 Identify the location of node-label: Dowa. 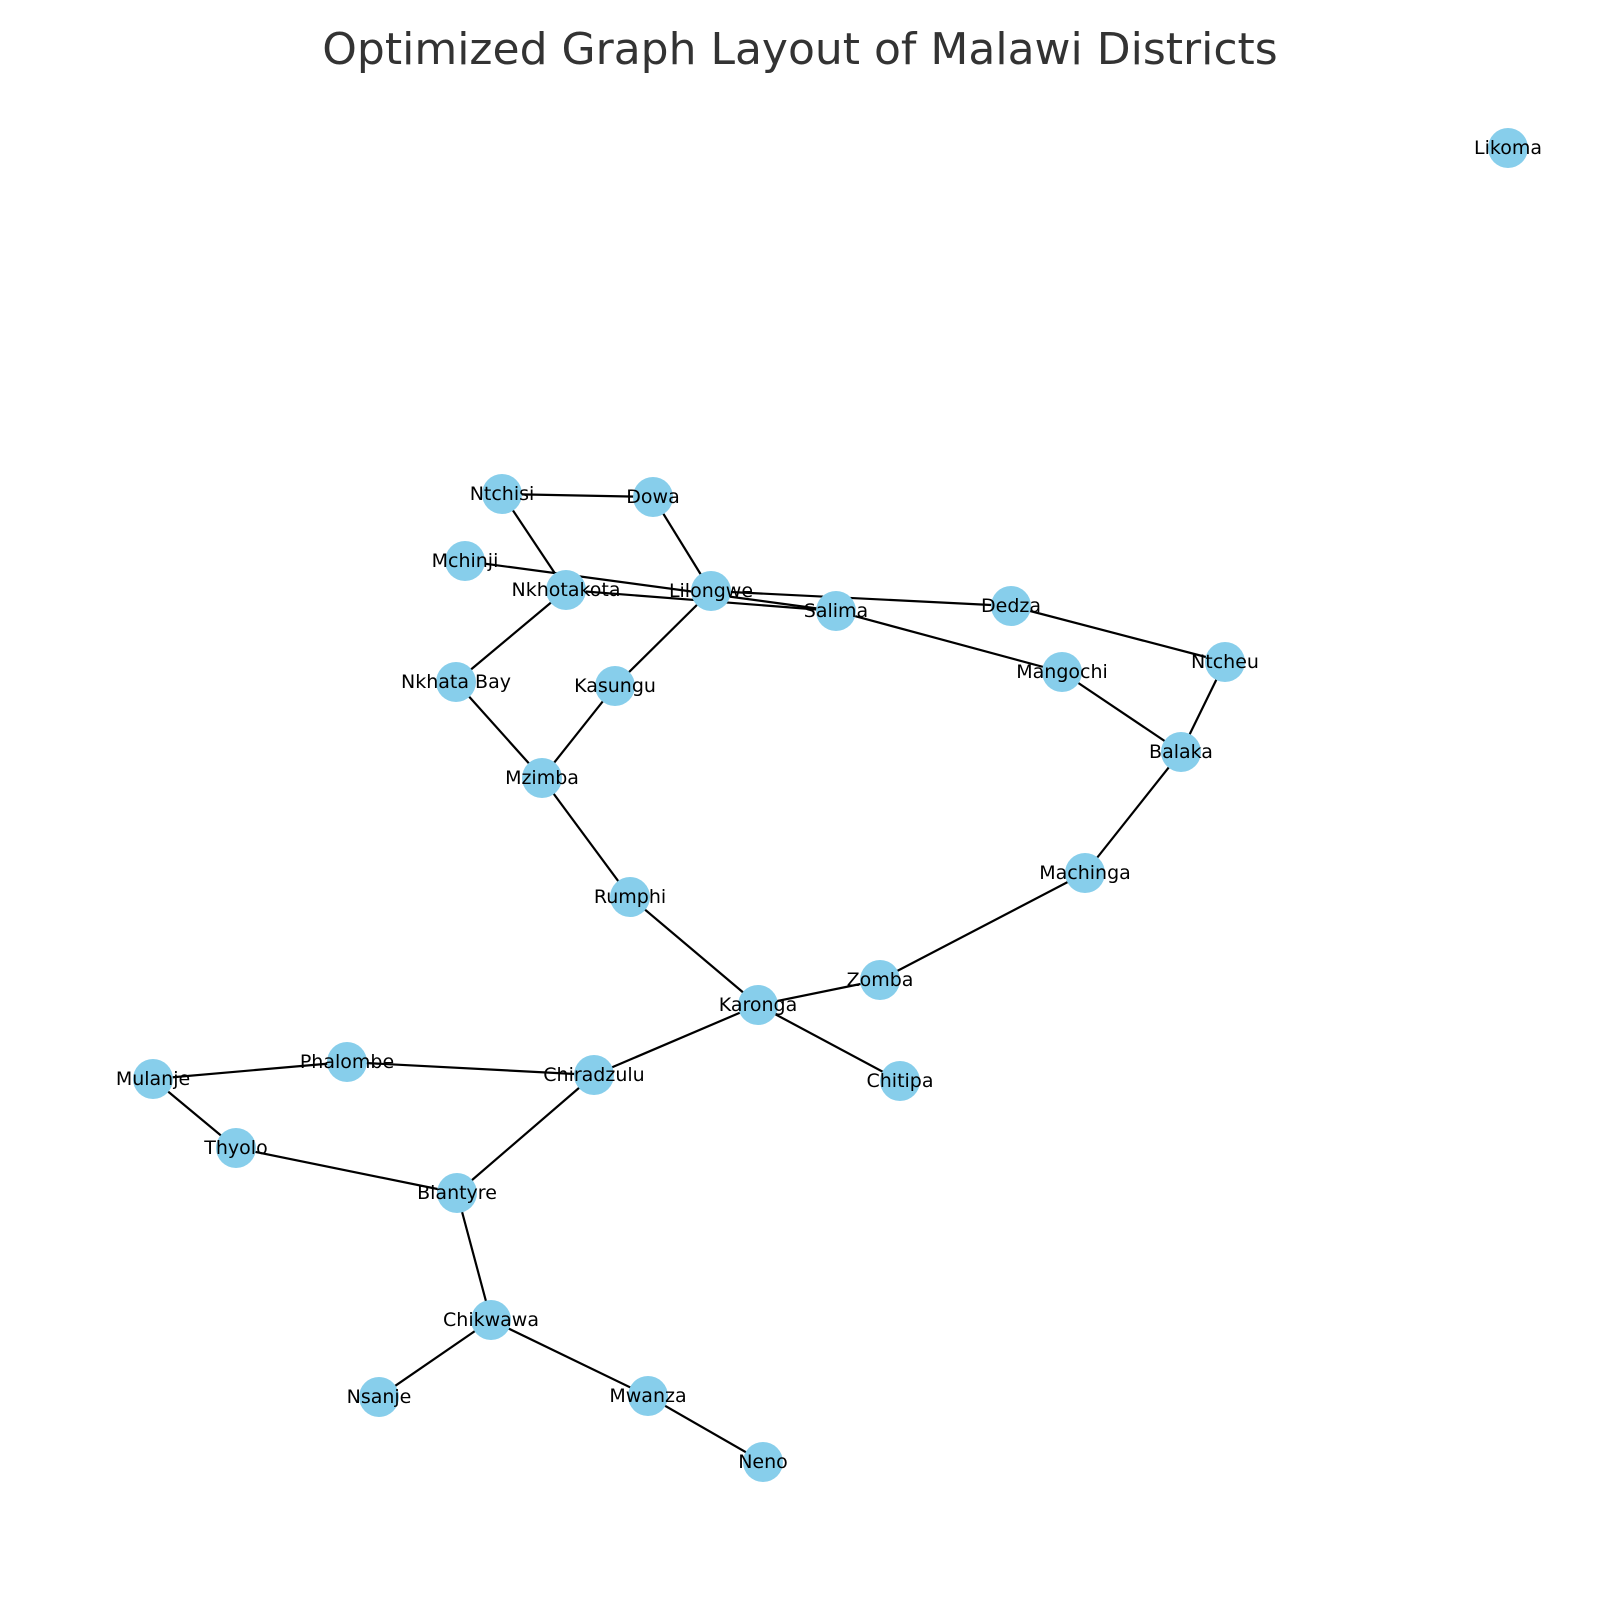
(652, 497).